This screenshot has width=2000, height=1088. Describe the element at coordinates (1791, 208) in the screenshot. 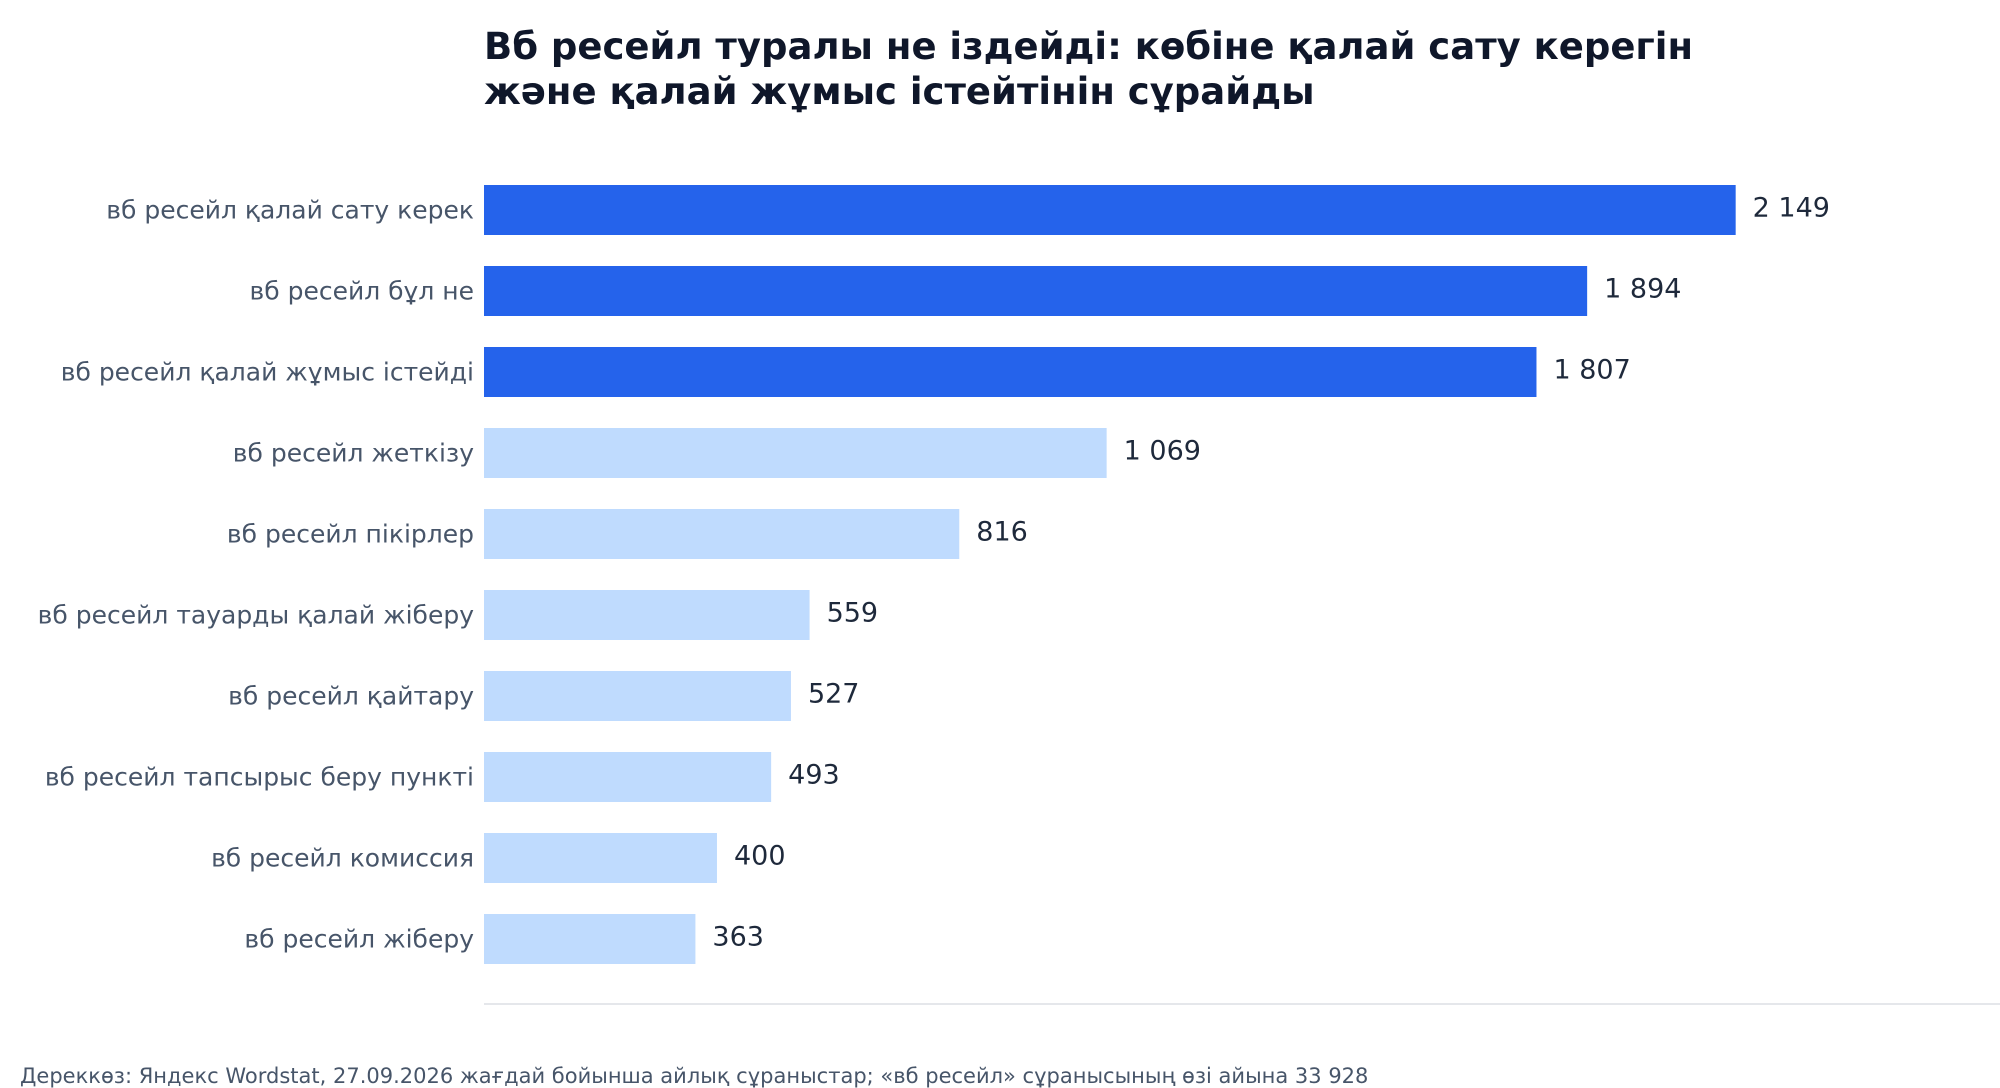

I see `value-label: 2 149` at that location.